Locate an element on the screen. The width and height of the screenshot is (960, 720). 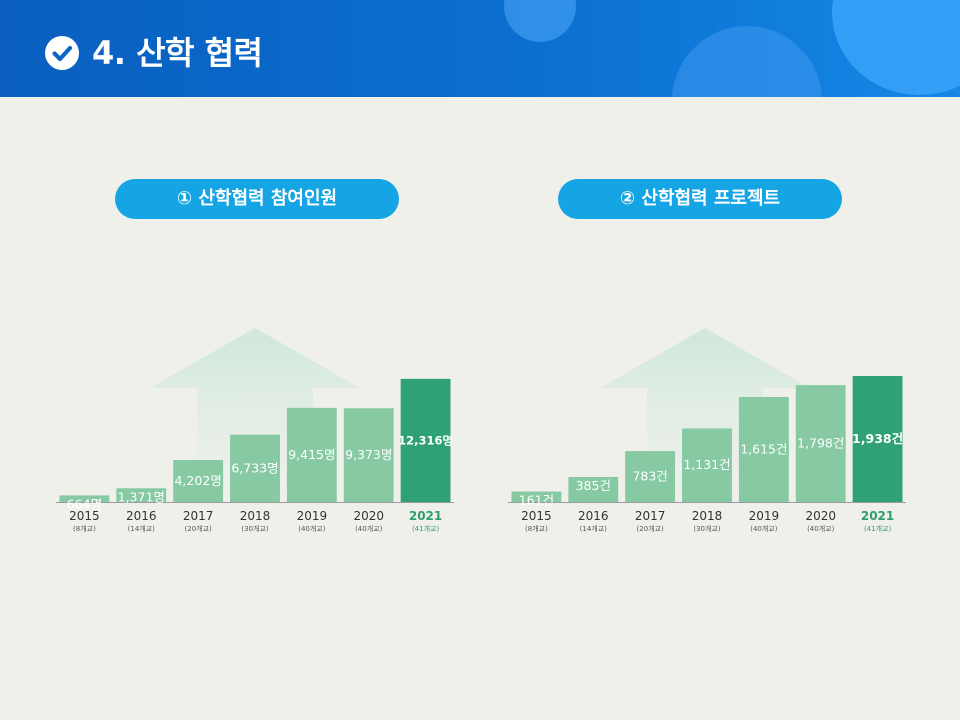
data-label: 9,373명 is located at coordinates (368, 454).